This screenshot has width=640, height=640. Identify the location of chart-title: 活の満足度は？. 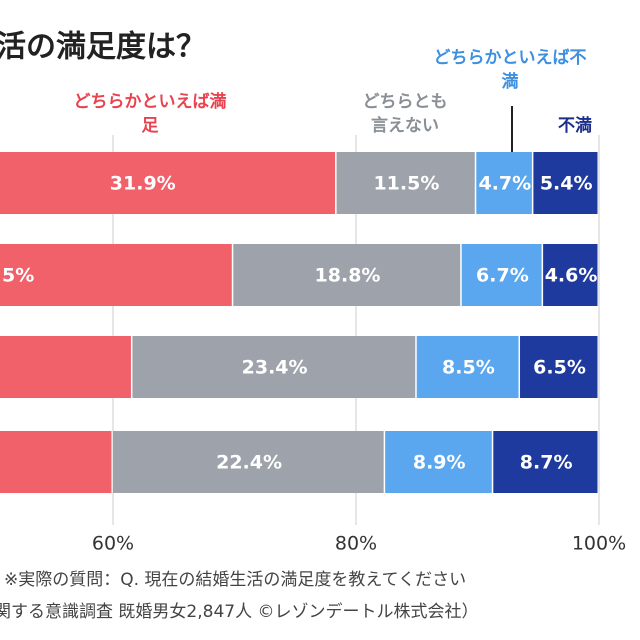
(103, 47).